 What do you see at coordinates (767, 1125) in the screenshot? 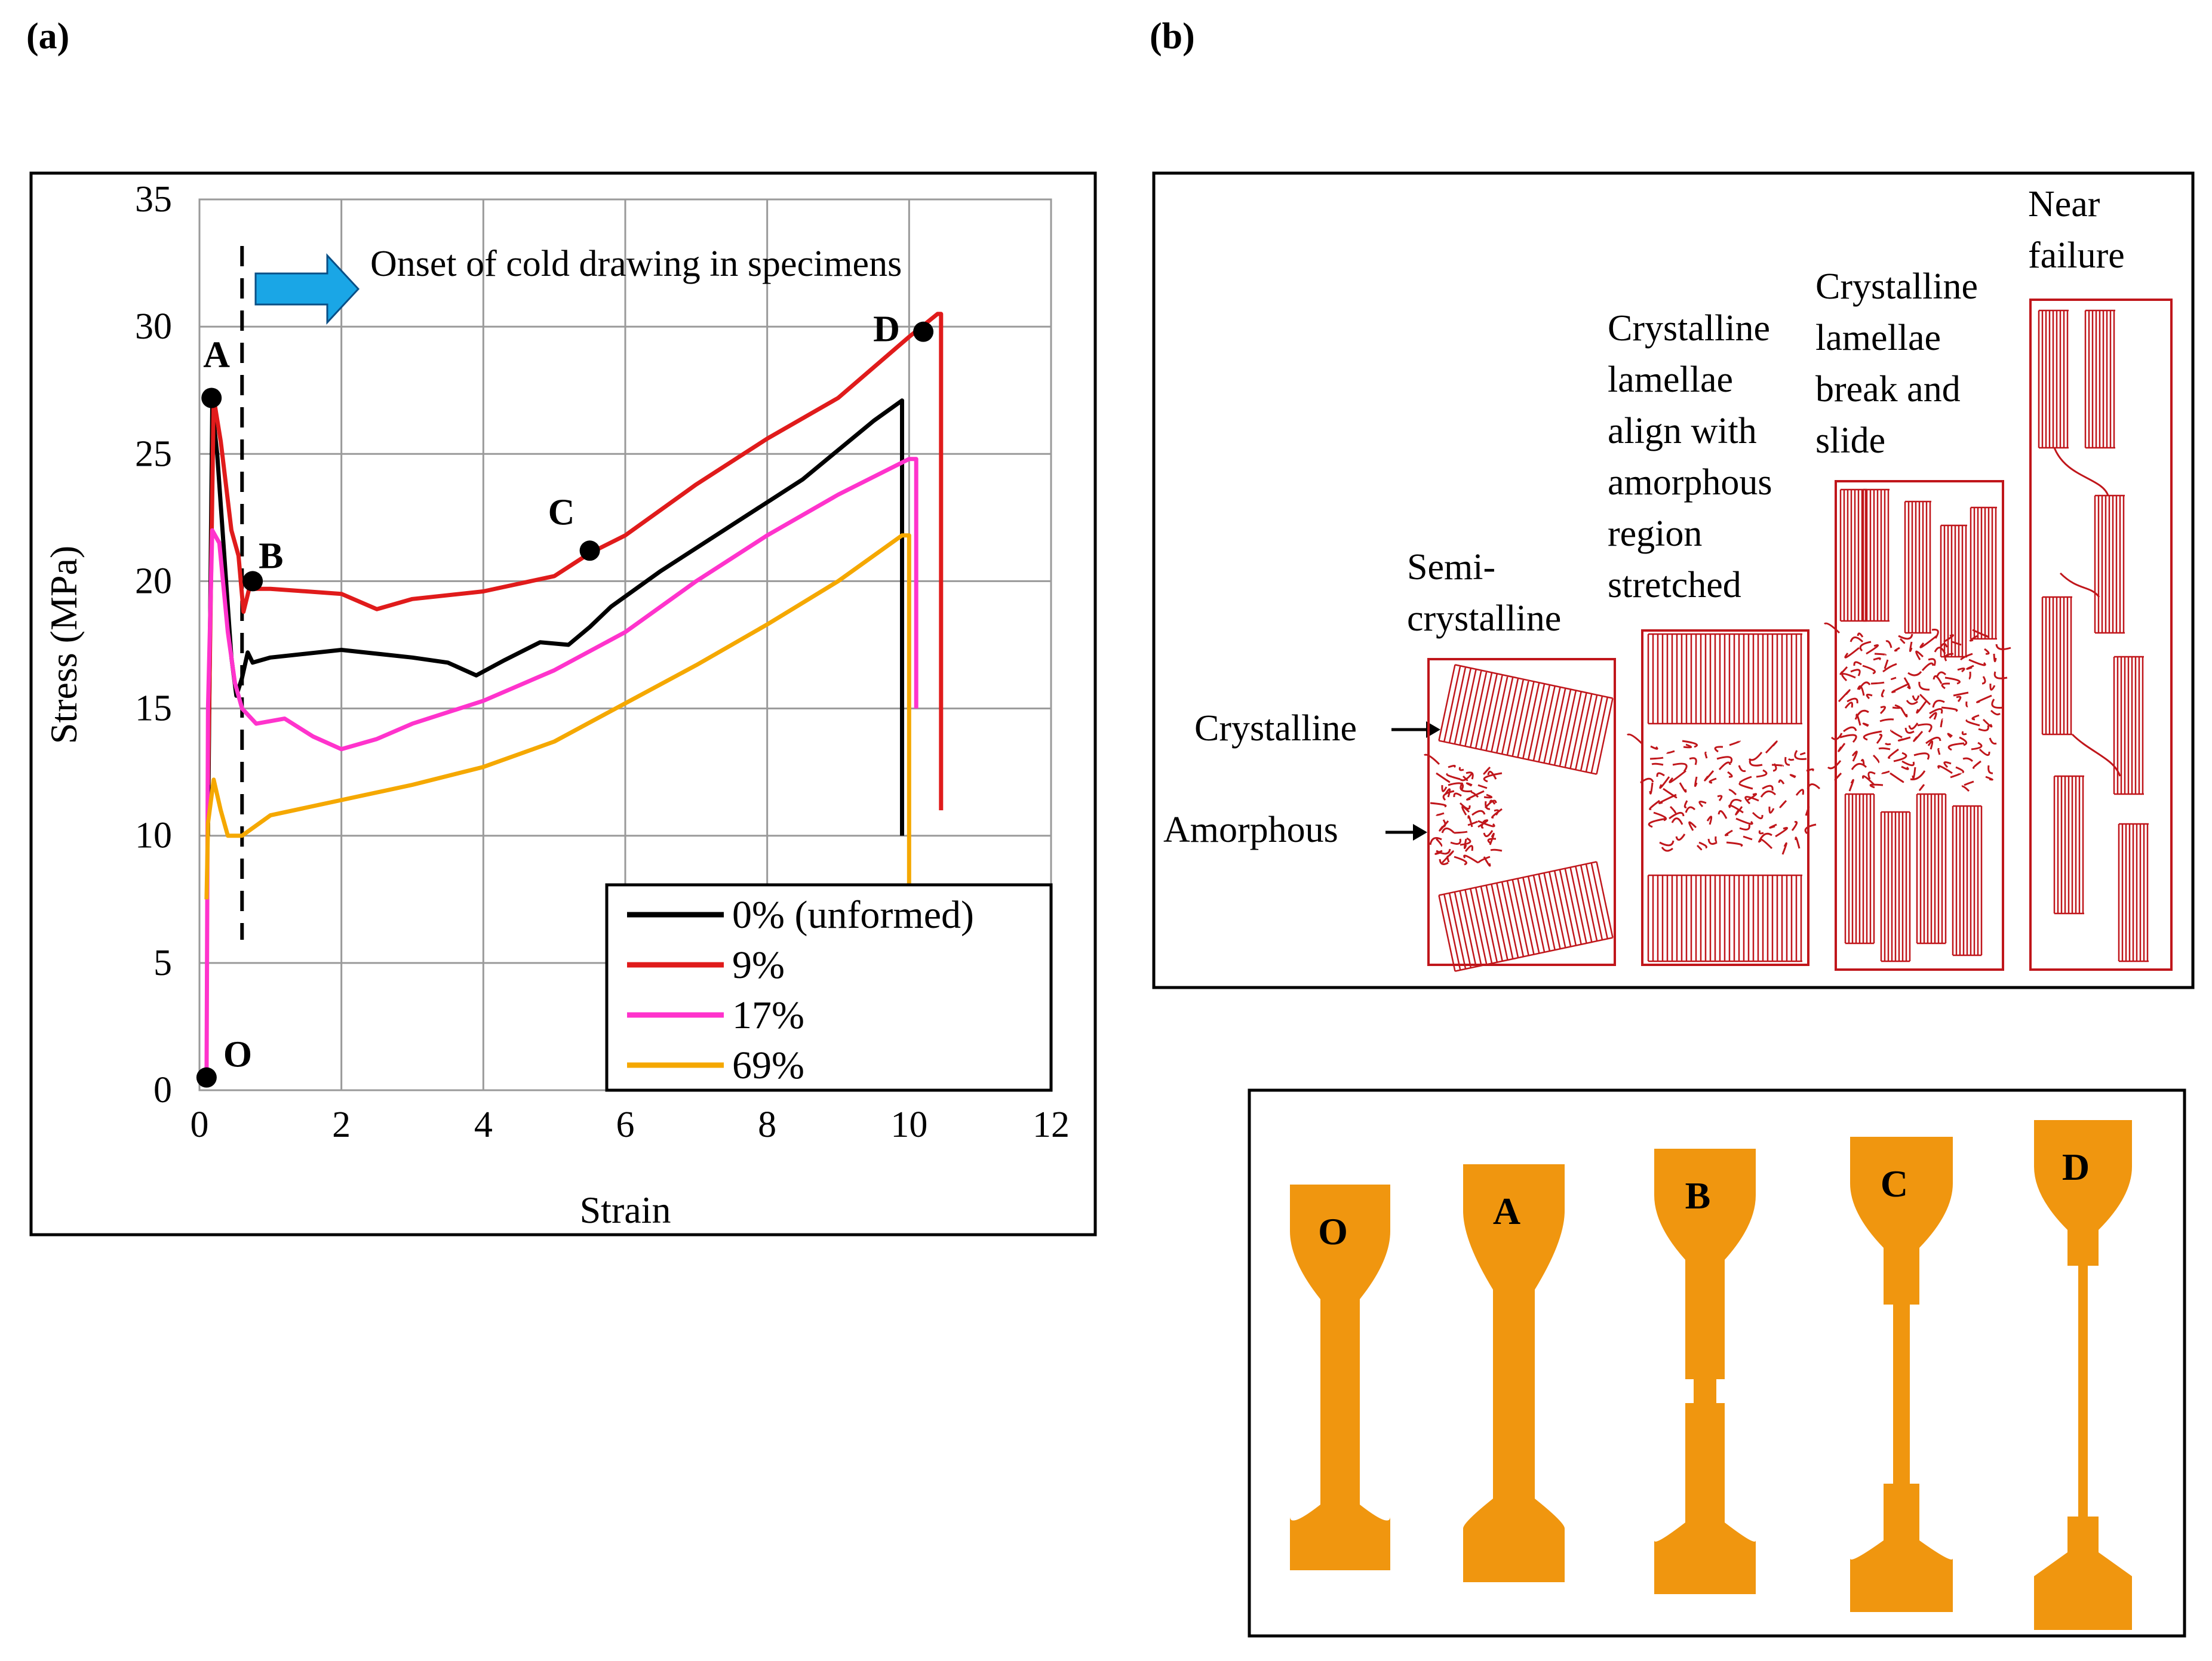
I see `x-tick-label: 8` at bounding box center [767, 1125].